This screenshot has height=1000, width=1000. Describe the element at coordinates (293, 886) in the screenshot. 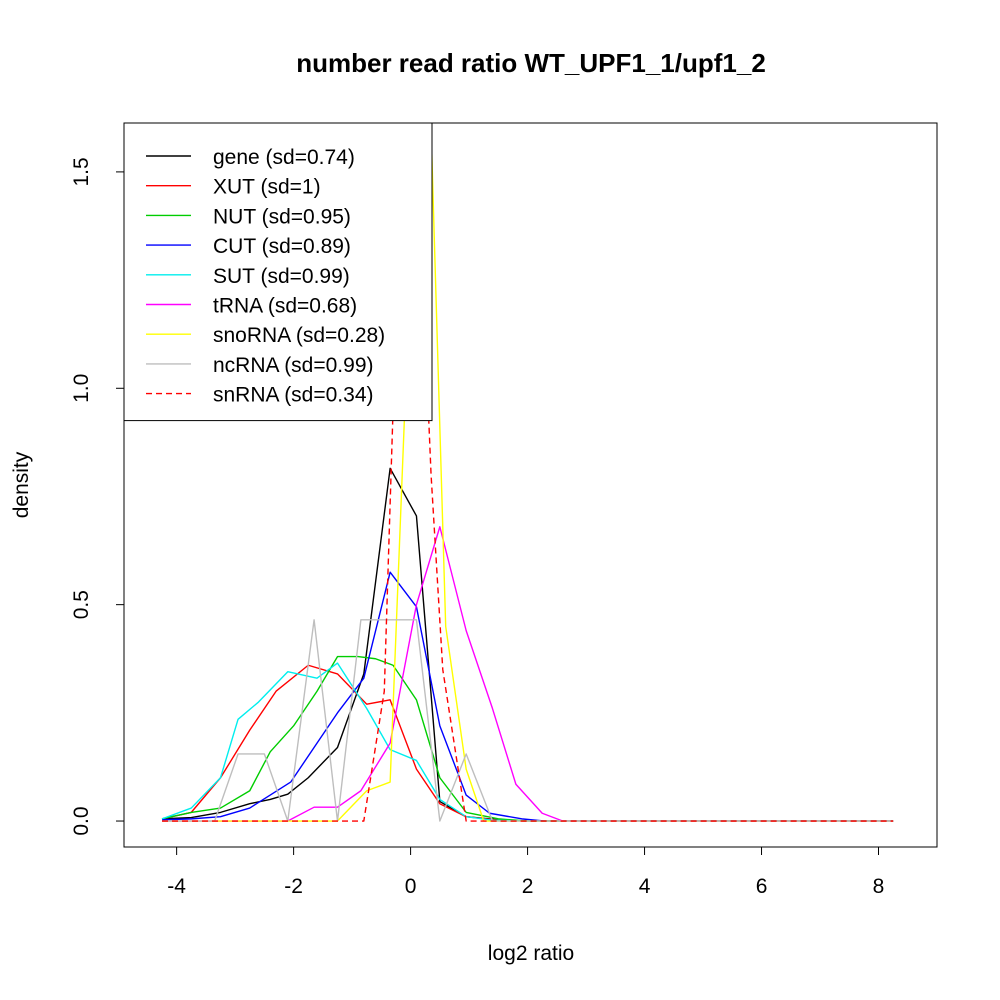

I see `x-tick-label: -2` at that location.